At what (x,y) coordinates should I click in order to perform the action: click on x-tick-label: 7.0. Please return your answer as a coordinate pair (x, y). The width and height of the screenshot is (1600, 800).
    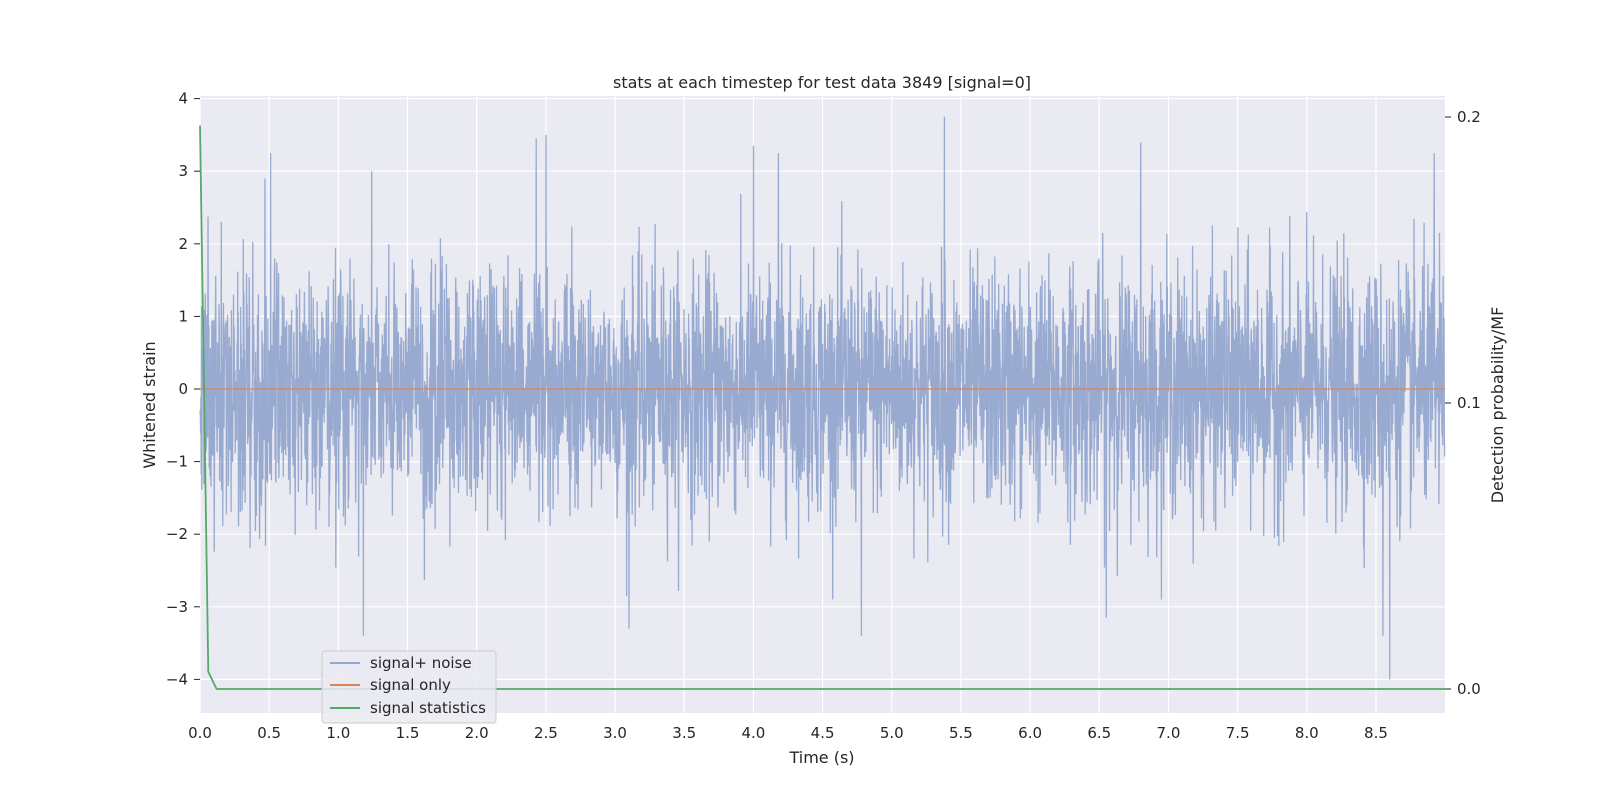
    Looking at the image, I should click on (1169, 733).